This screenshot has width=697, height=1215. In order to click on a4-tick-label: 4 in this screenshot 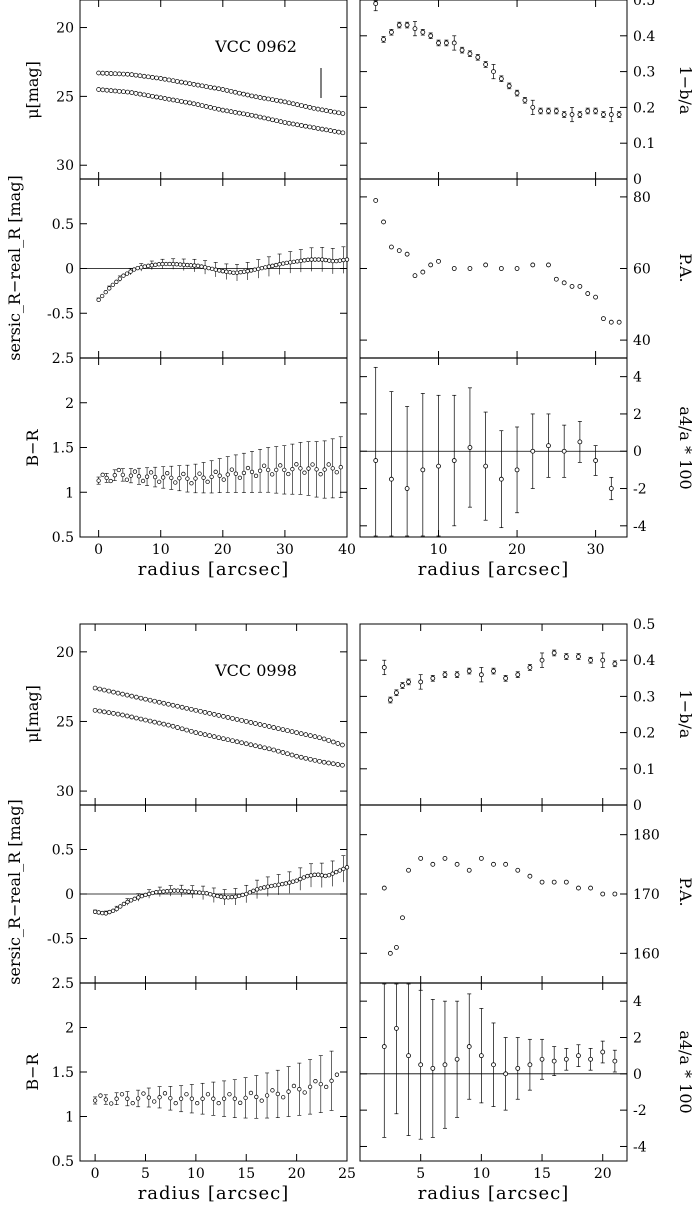, I will do `click(637, 378)`.